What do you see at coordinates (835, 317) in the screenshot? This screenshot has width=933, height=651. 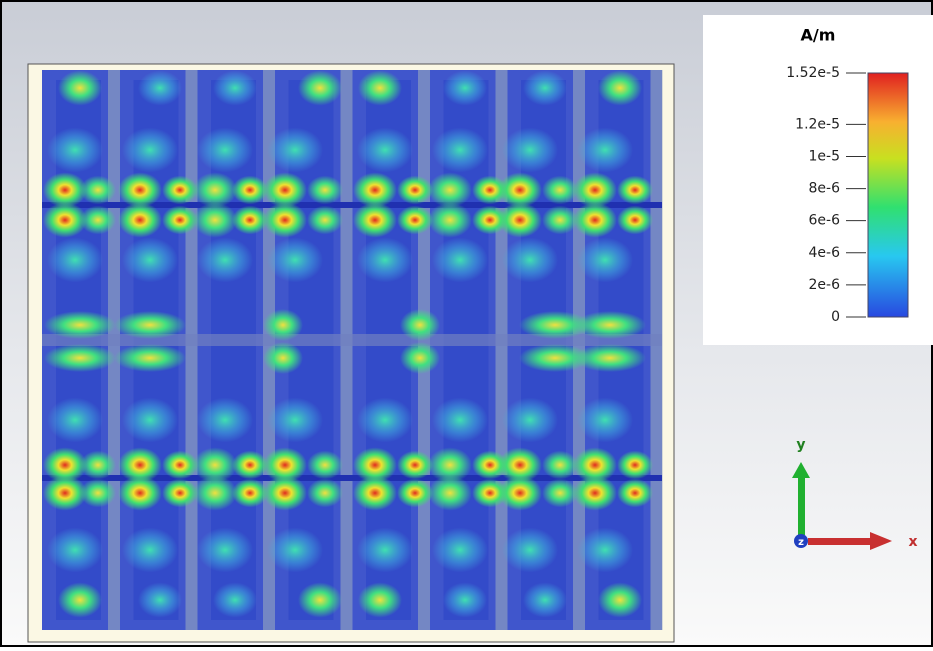 I see `colorbar-tick-label: 0` at bounding box center [835, 317].